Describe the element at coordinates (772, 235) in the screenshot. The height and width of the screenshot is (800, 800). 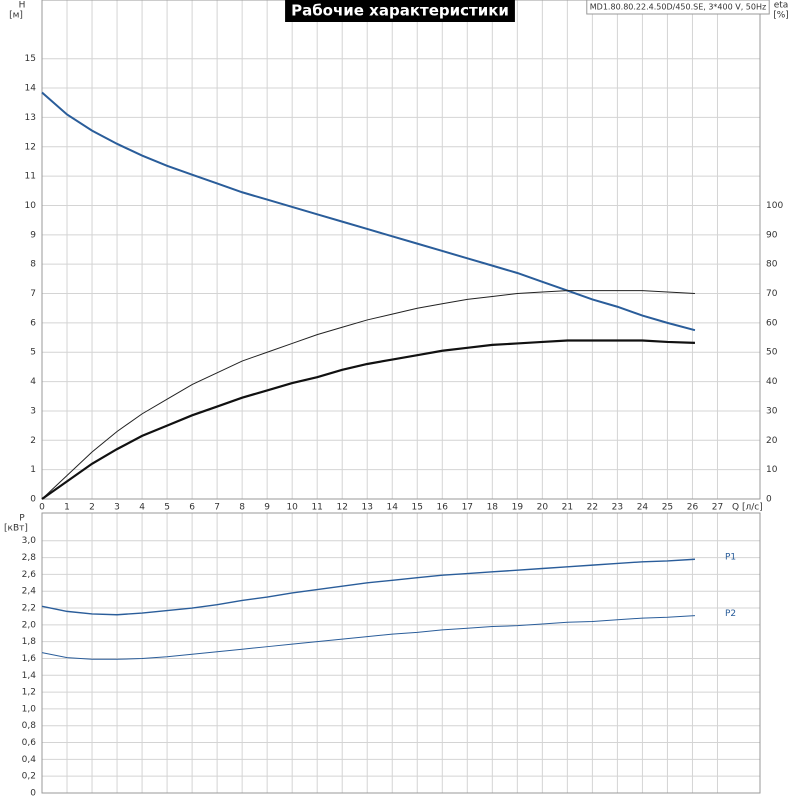
I see `y2-tick-label: 90` at that location.